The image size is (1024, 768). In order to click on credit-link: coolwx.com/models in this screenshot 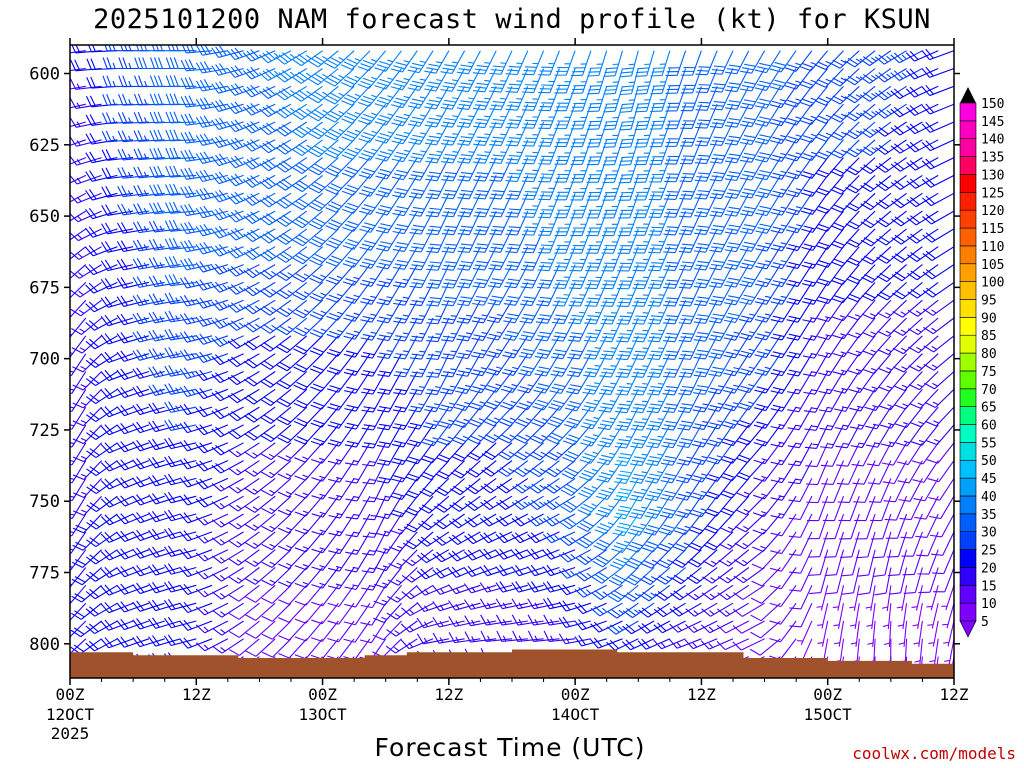, I will do `click(934, 753)`.